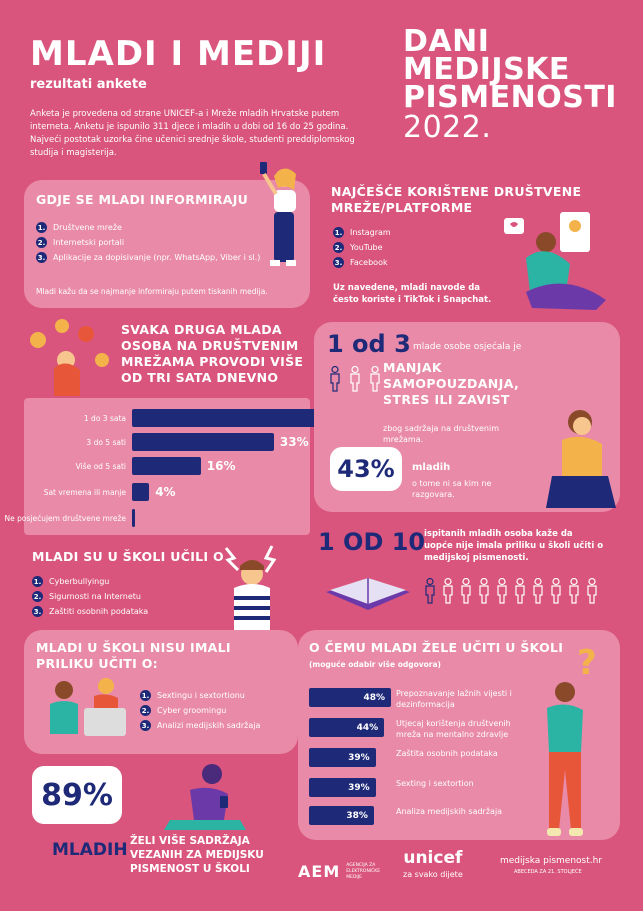 Image resolution: width=643 pixels, height=911 pixels. I want to click on list-item: 2. Sigurnosti na Internetu, so click(86, 596).